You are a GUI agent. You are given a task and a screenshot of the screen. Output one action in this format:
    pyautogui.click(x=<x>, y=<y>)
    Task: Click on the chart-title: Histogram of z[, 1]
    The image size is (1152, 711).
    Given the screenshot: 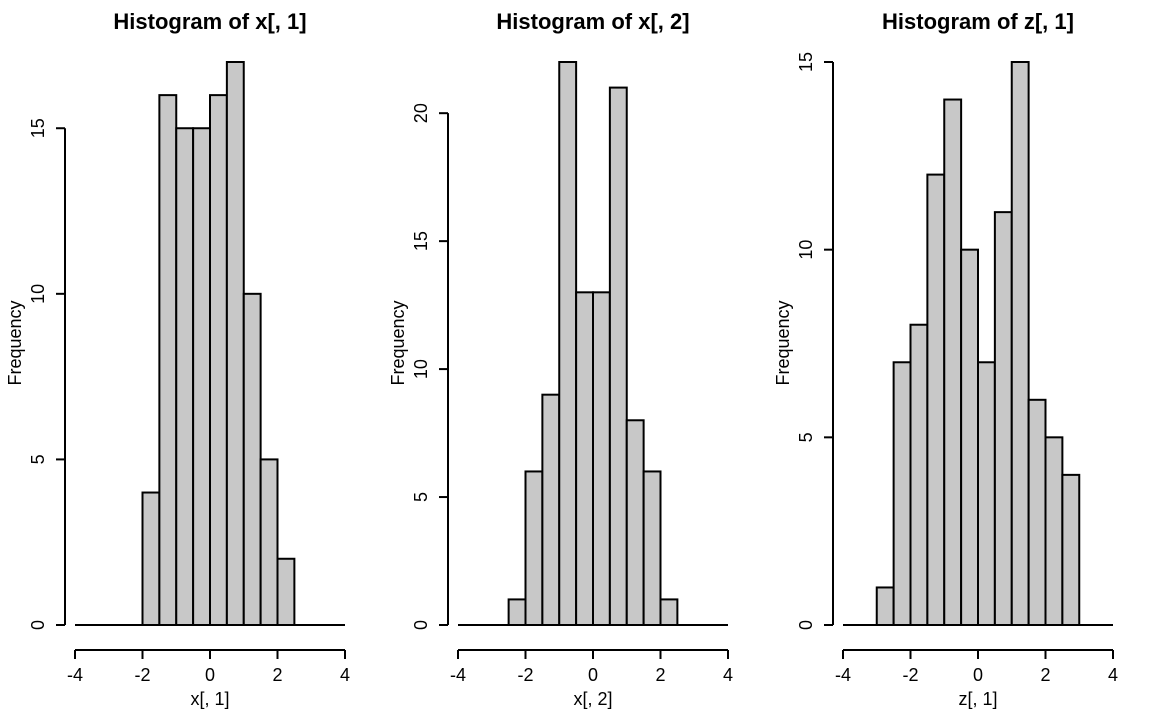 What is the action you would take?
    pyautogui.click(x=978, y=21)
    